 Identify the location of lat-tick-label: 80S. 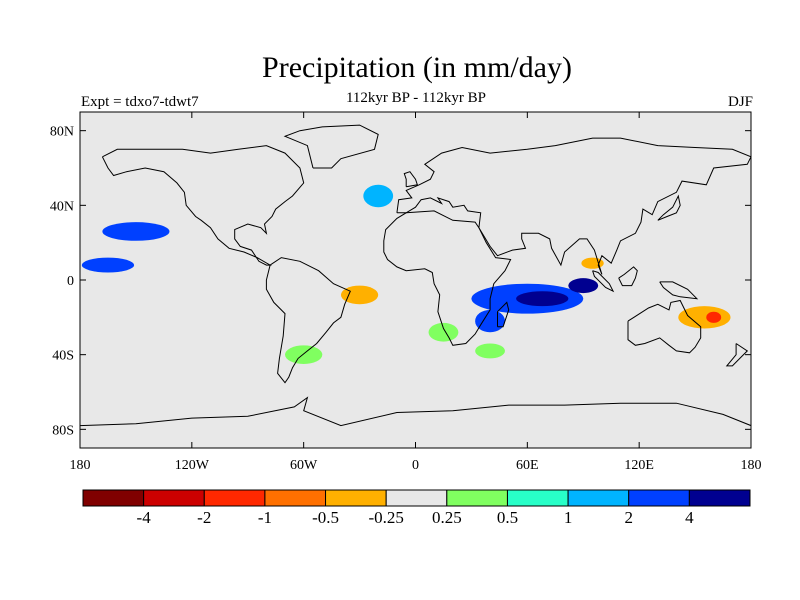
(63, 430).